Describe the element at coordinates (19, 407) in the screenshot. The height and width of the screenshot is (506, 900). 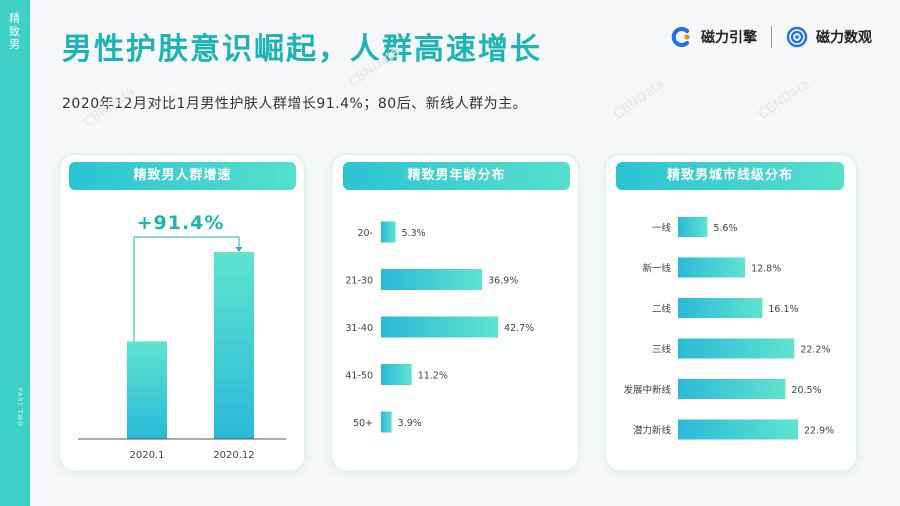
I see `sidebar-part-label: PART TWO` at that location.